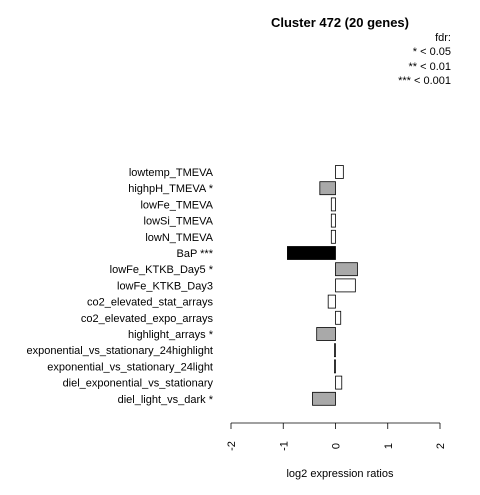 This screenshot has height=495, width=480. What do you see at coordinates (336, 436) in the screenshot?
I see `x-axis: -2 -1 0 1 2` at bounding box center [336, 436].